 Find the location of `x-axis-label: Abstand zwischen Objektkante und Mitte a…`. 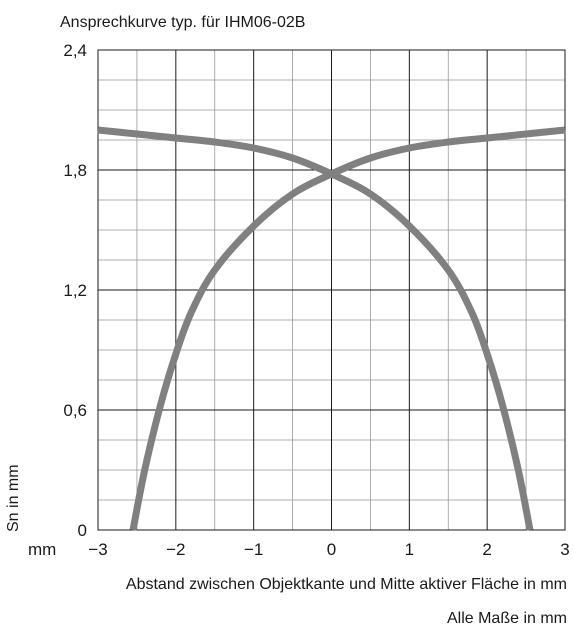

x-axis-label: Abstand zwischen Objektkante und Mitte a… is located at coordinates (346, 584).